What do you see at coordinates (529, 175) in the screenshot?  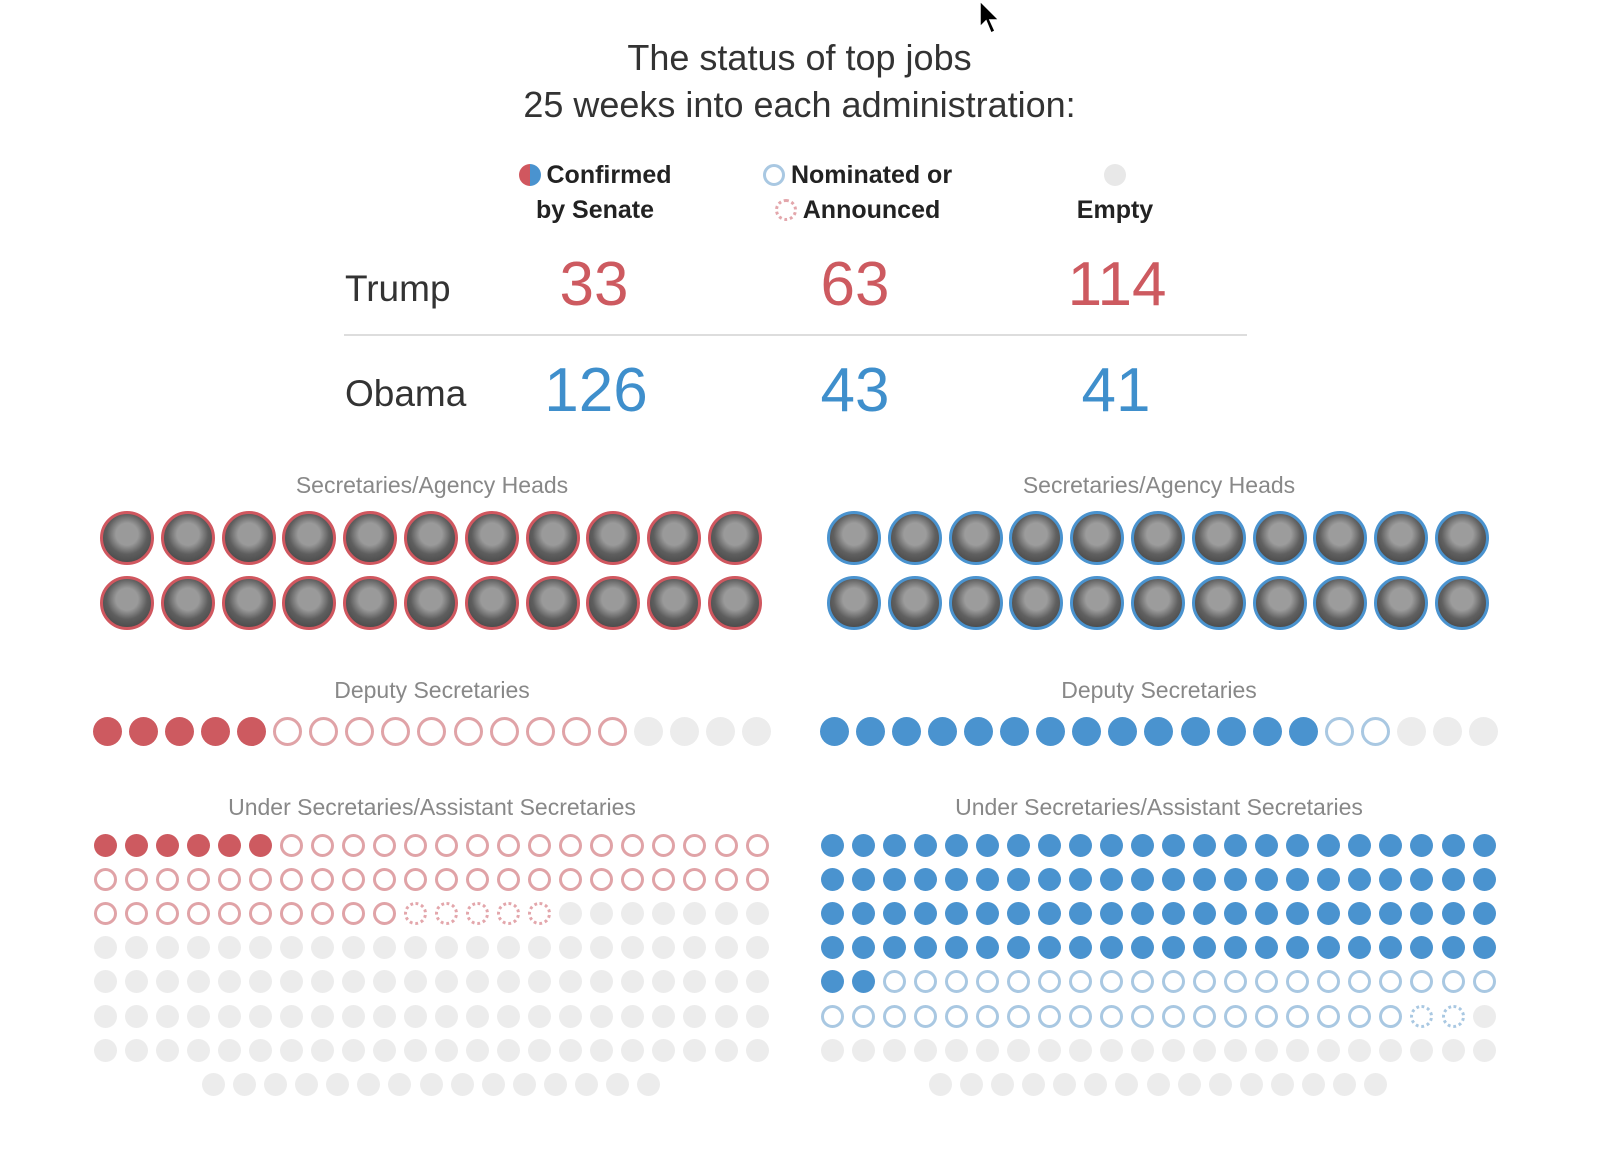 I see `confirmed-legend-icon` at bounding box center [529, 175].